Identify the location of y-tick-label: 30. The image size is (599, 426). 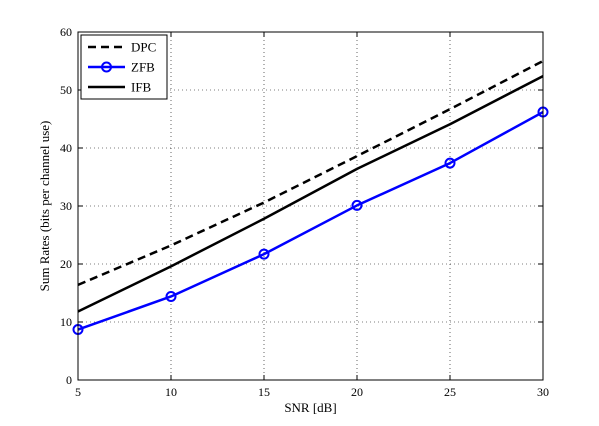
(66, 206).